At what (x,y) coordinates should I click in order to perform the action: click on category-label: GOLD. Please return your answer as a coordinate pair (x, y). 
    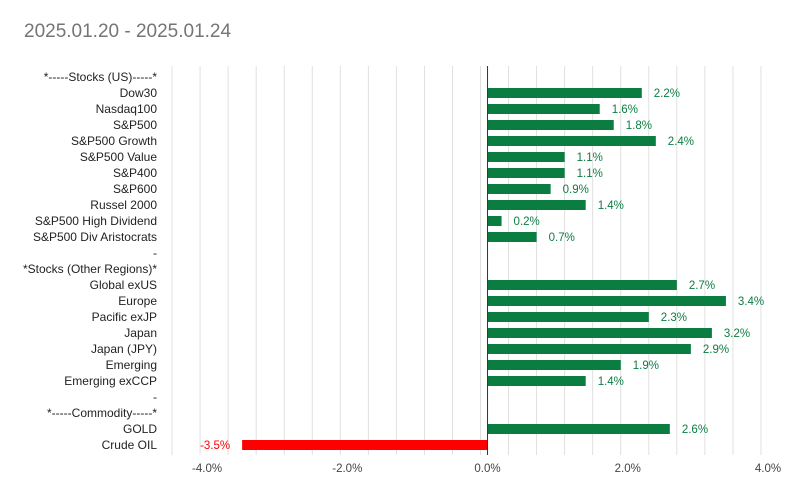
    Looking at the image, I should click on (140, 429).